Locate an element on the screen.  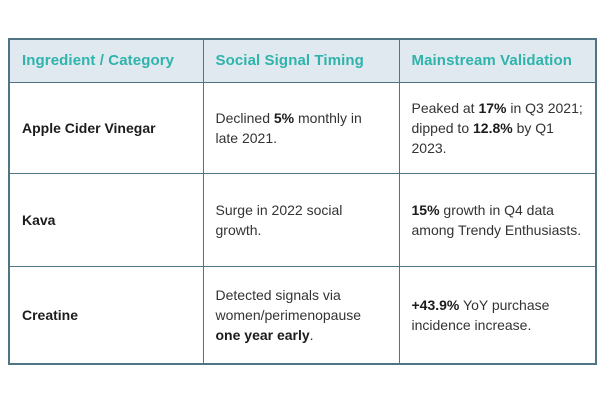
timing-cell: Declined 5% monthly in late 2021. is located at coordinates (301, 127).